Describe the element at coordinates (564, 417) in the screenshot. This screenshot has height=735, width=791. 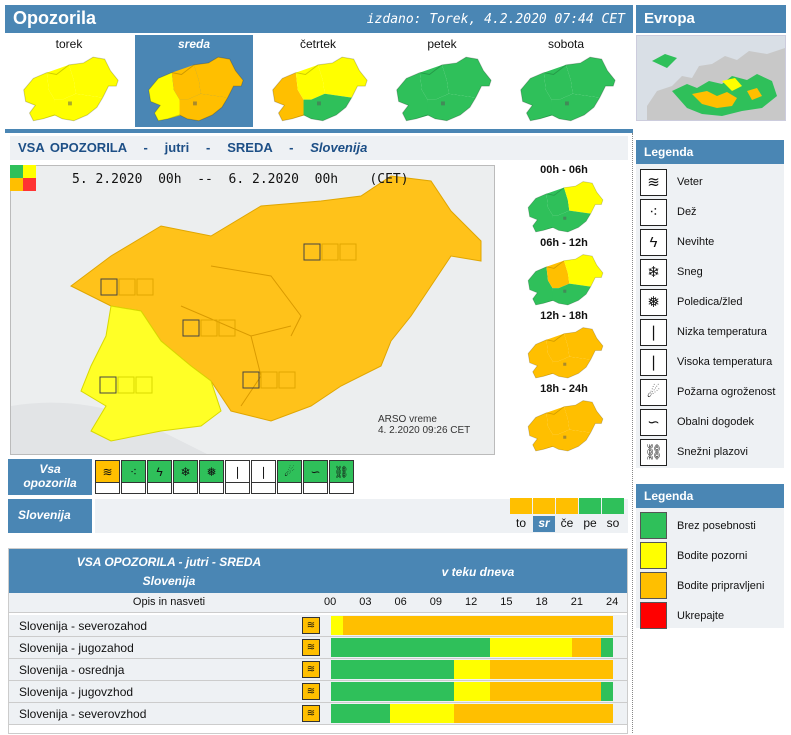
I see `six-hour-thumb-3: 18h - 24h` at that location.